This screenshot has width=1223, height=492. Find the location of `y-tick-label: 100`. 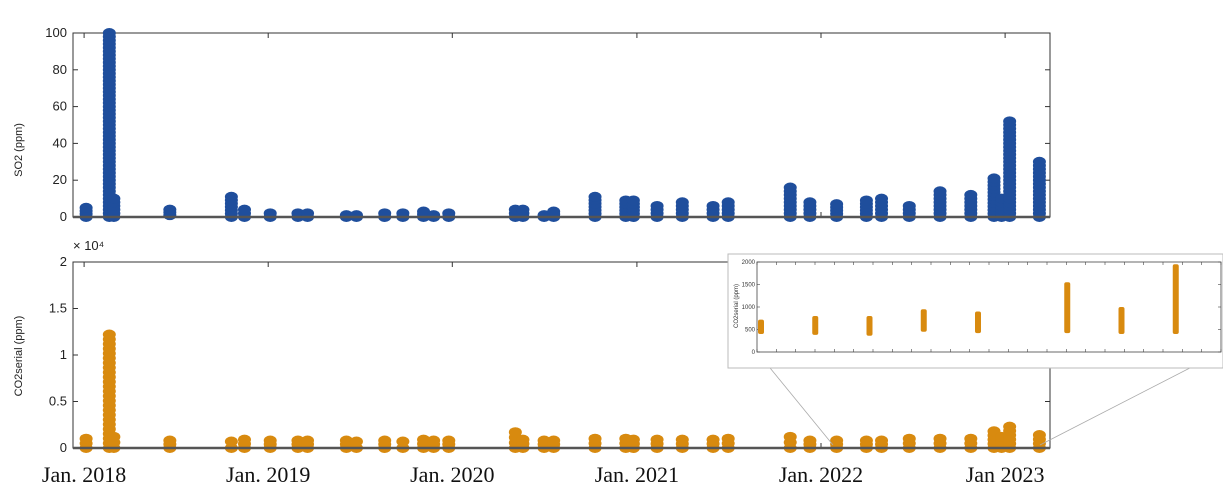

y-tick-label: 100 is located at coordinates (56, 32).